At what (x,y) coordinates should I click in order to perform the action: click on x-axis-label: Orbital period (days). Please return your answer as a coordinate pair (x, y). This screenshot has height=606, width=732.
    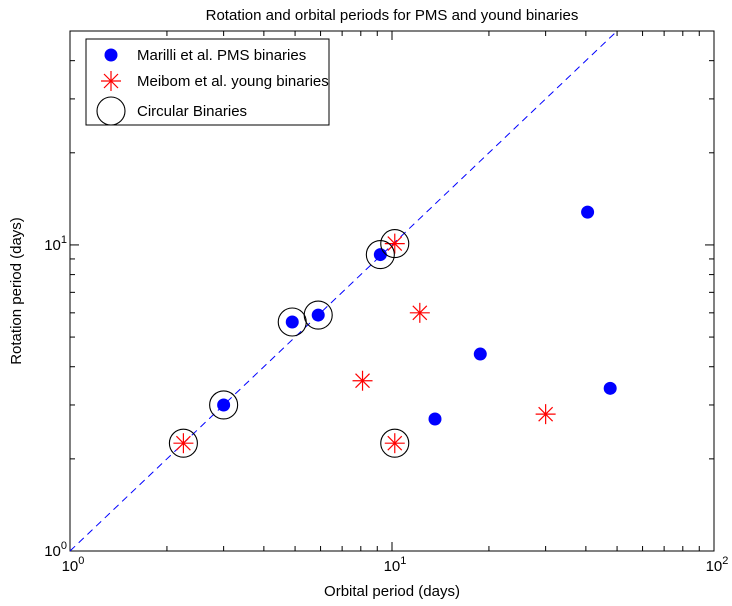
    Looking at the image, I should click on (392, 591).